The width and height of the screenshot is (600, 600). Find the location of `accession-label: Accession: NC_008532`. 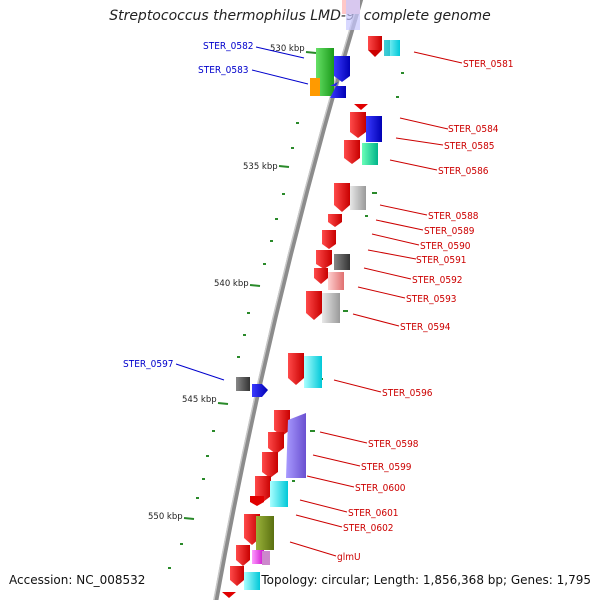

accession-label: Accession: NC_008532 is located at coordinates (77, 580).